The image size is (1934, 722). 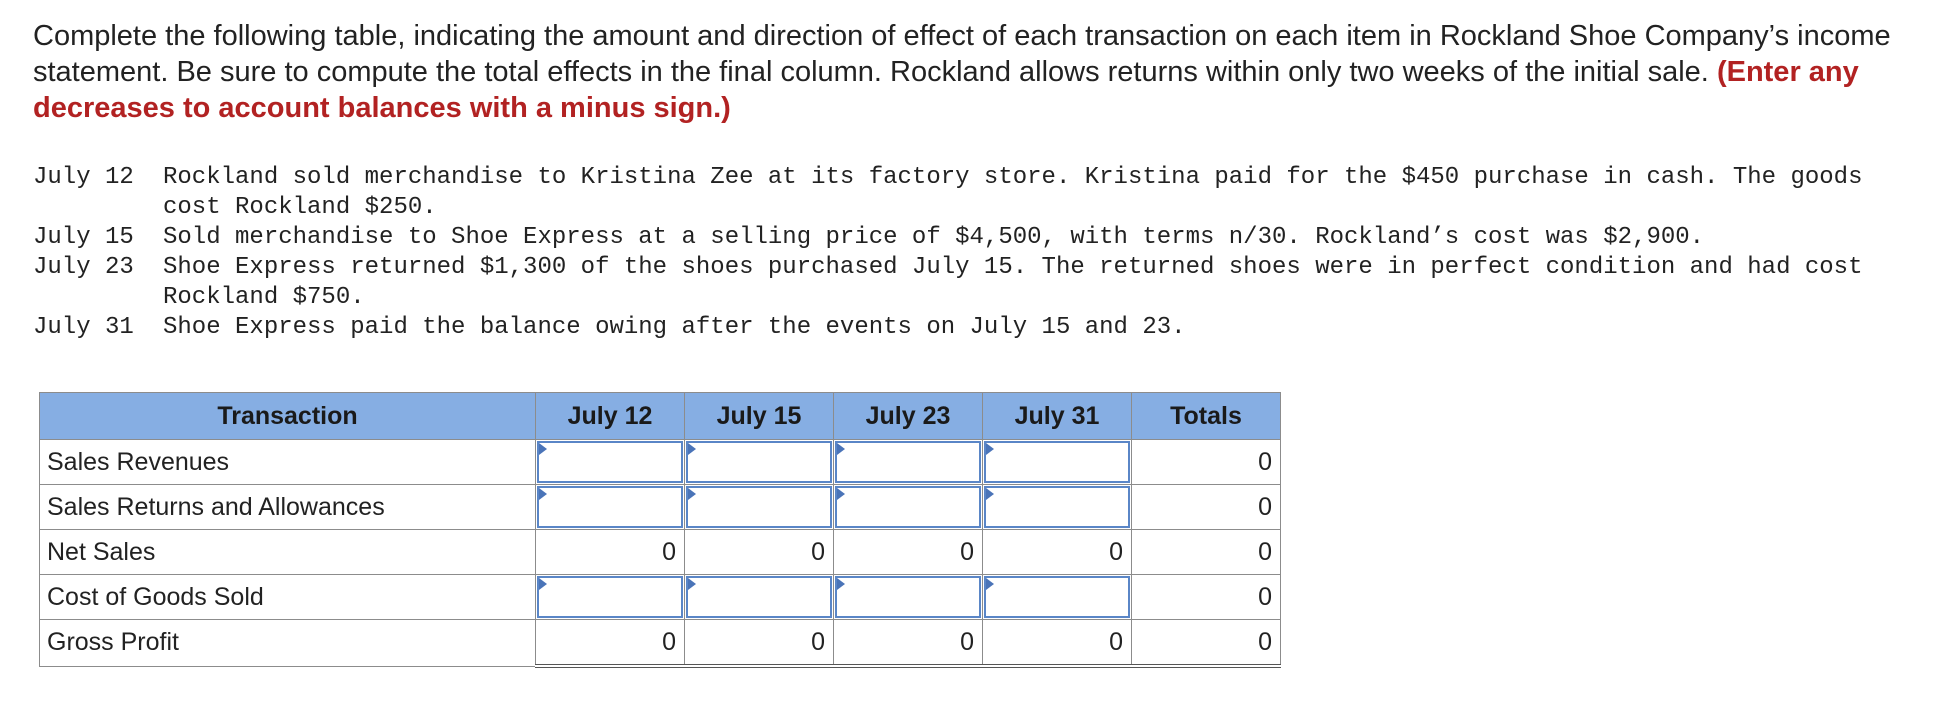 I want to click on cogs-july-31-input, so click(x=1057, y=597).